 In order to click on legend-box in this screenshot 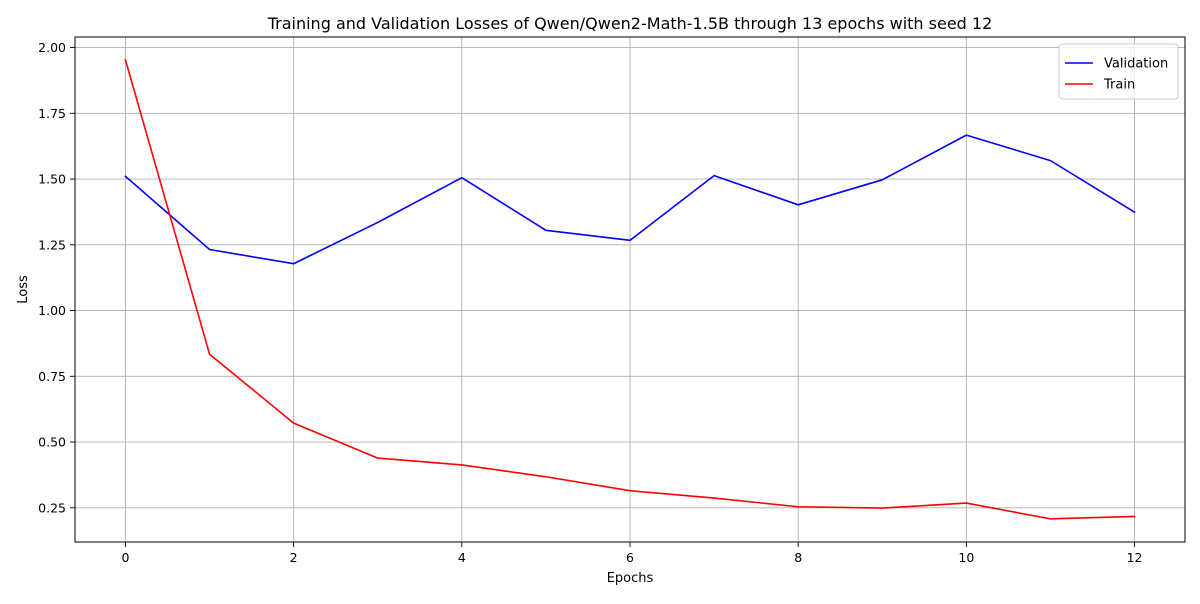, I will do `click(1118, 71)`.